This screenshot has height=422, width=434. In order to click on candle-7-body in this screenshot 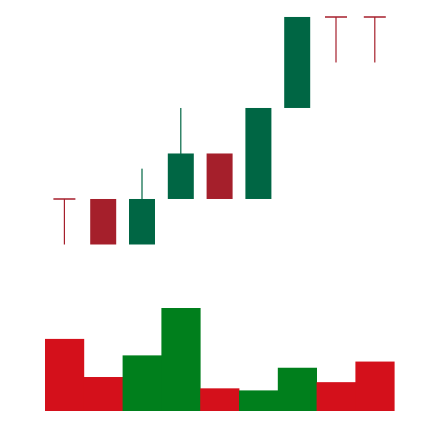, I will do `click(297, 62)`.